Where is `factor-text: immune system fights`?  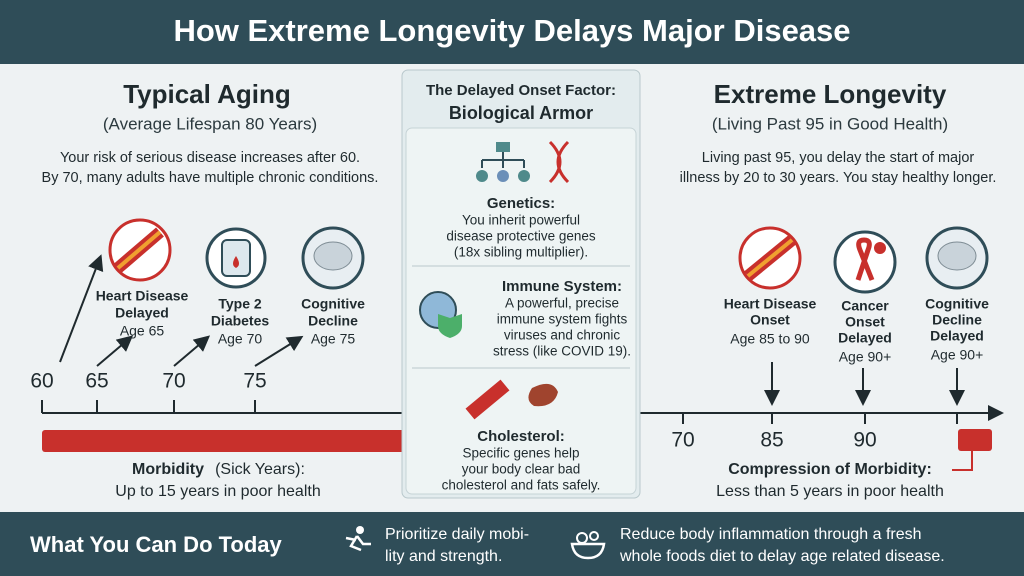
factor-text: immune system fights is located at coordinates (562, 319).